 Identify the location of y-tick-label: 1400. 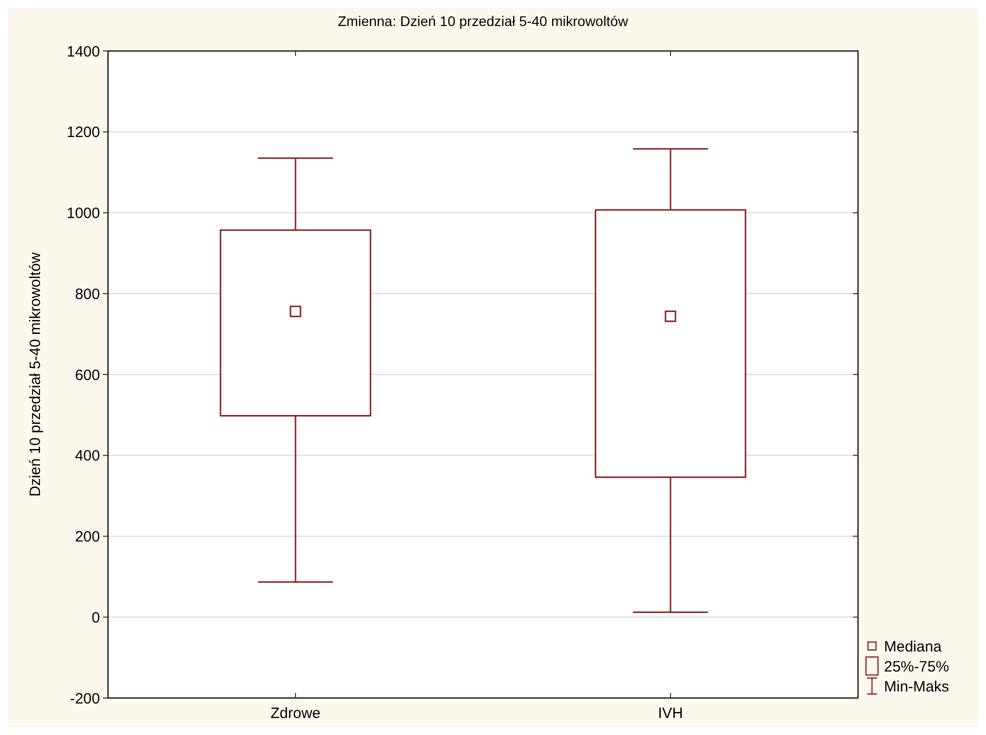
(83, 51).